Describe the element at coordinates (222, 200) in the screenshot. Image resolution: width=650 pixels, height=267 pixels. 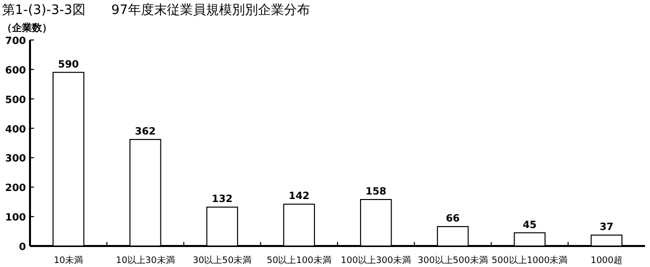
I see `data-label: 132` at that location.